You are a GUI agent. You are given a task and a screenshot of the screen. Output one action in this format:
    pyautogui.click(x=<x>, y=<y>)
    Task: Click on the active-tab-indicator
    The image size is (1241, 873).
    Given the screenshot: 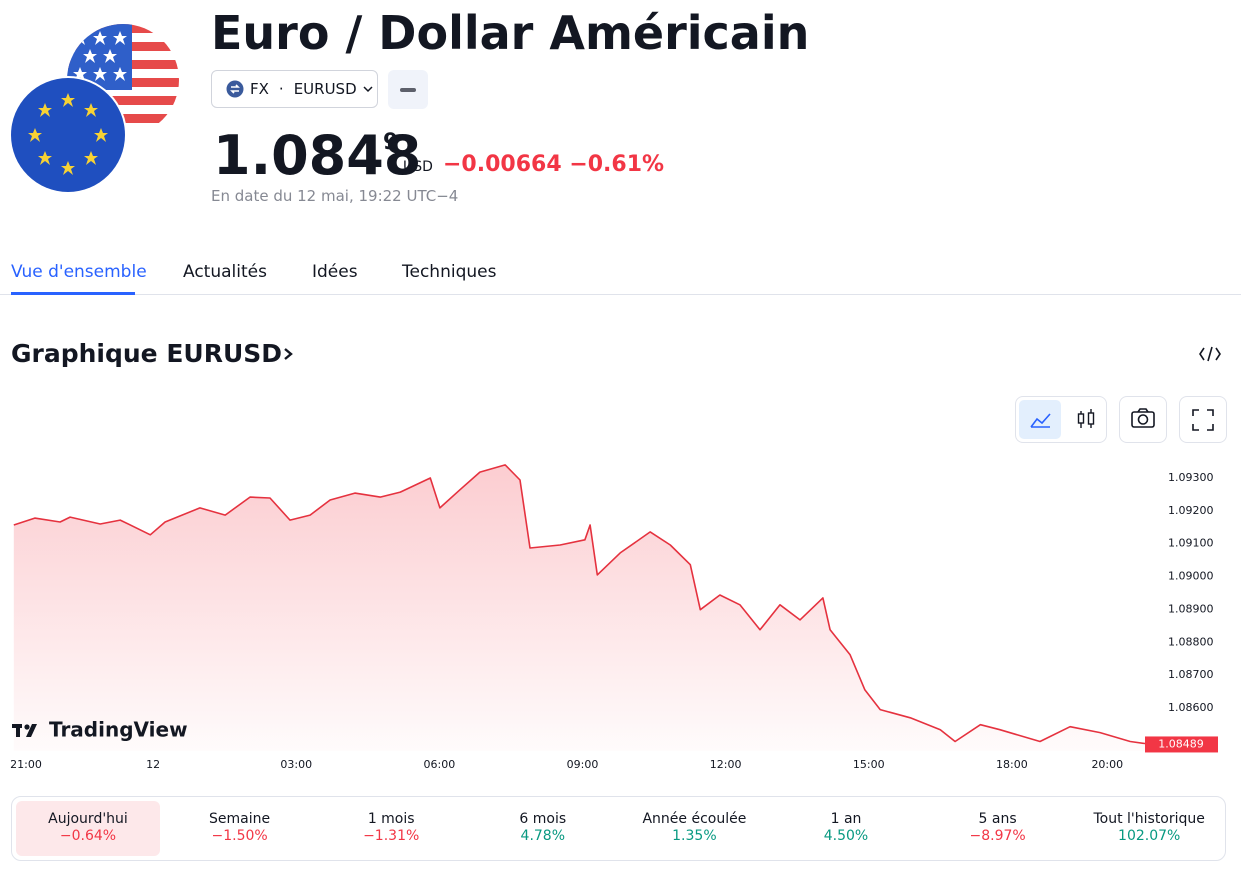 What is the action you would take?
    pyautogui.click(x=73, y=293)
    